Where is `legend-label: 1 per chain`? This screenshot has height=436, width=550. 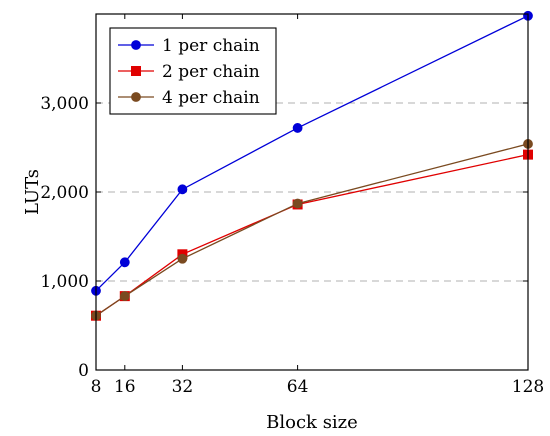
legend-label: 1 per chain is located at coordinates (211, 46).